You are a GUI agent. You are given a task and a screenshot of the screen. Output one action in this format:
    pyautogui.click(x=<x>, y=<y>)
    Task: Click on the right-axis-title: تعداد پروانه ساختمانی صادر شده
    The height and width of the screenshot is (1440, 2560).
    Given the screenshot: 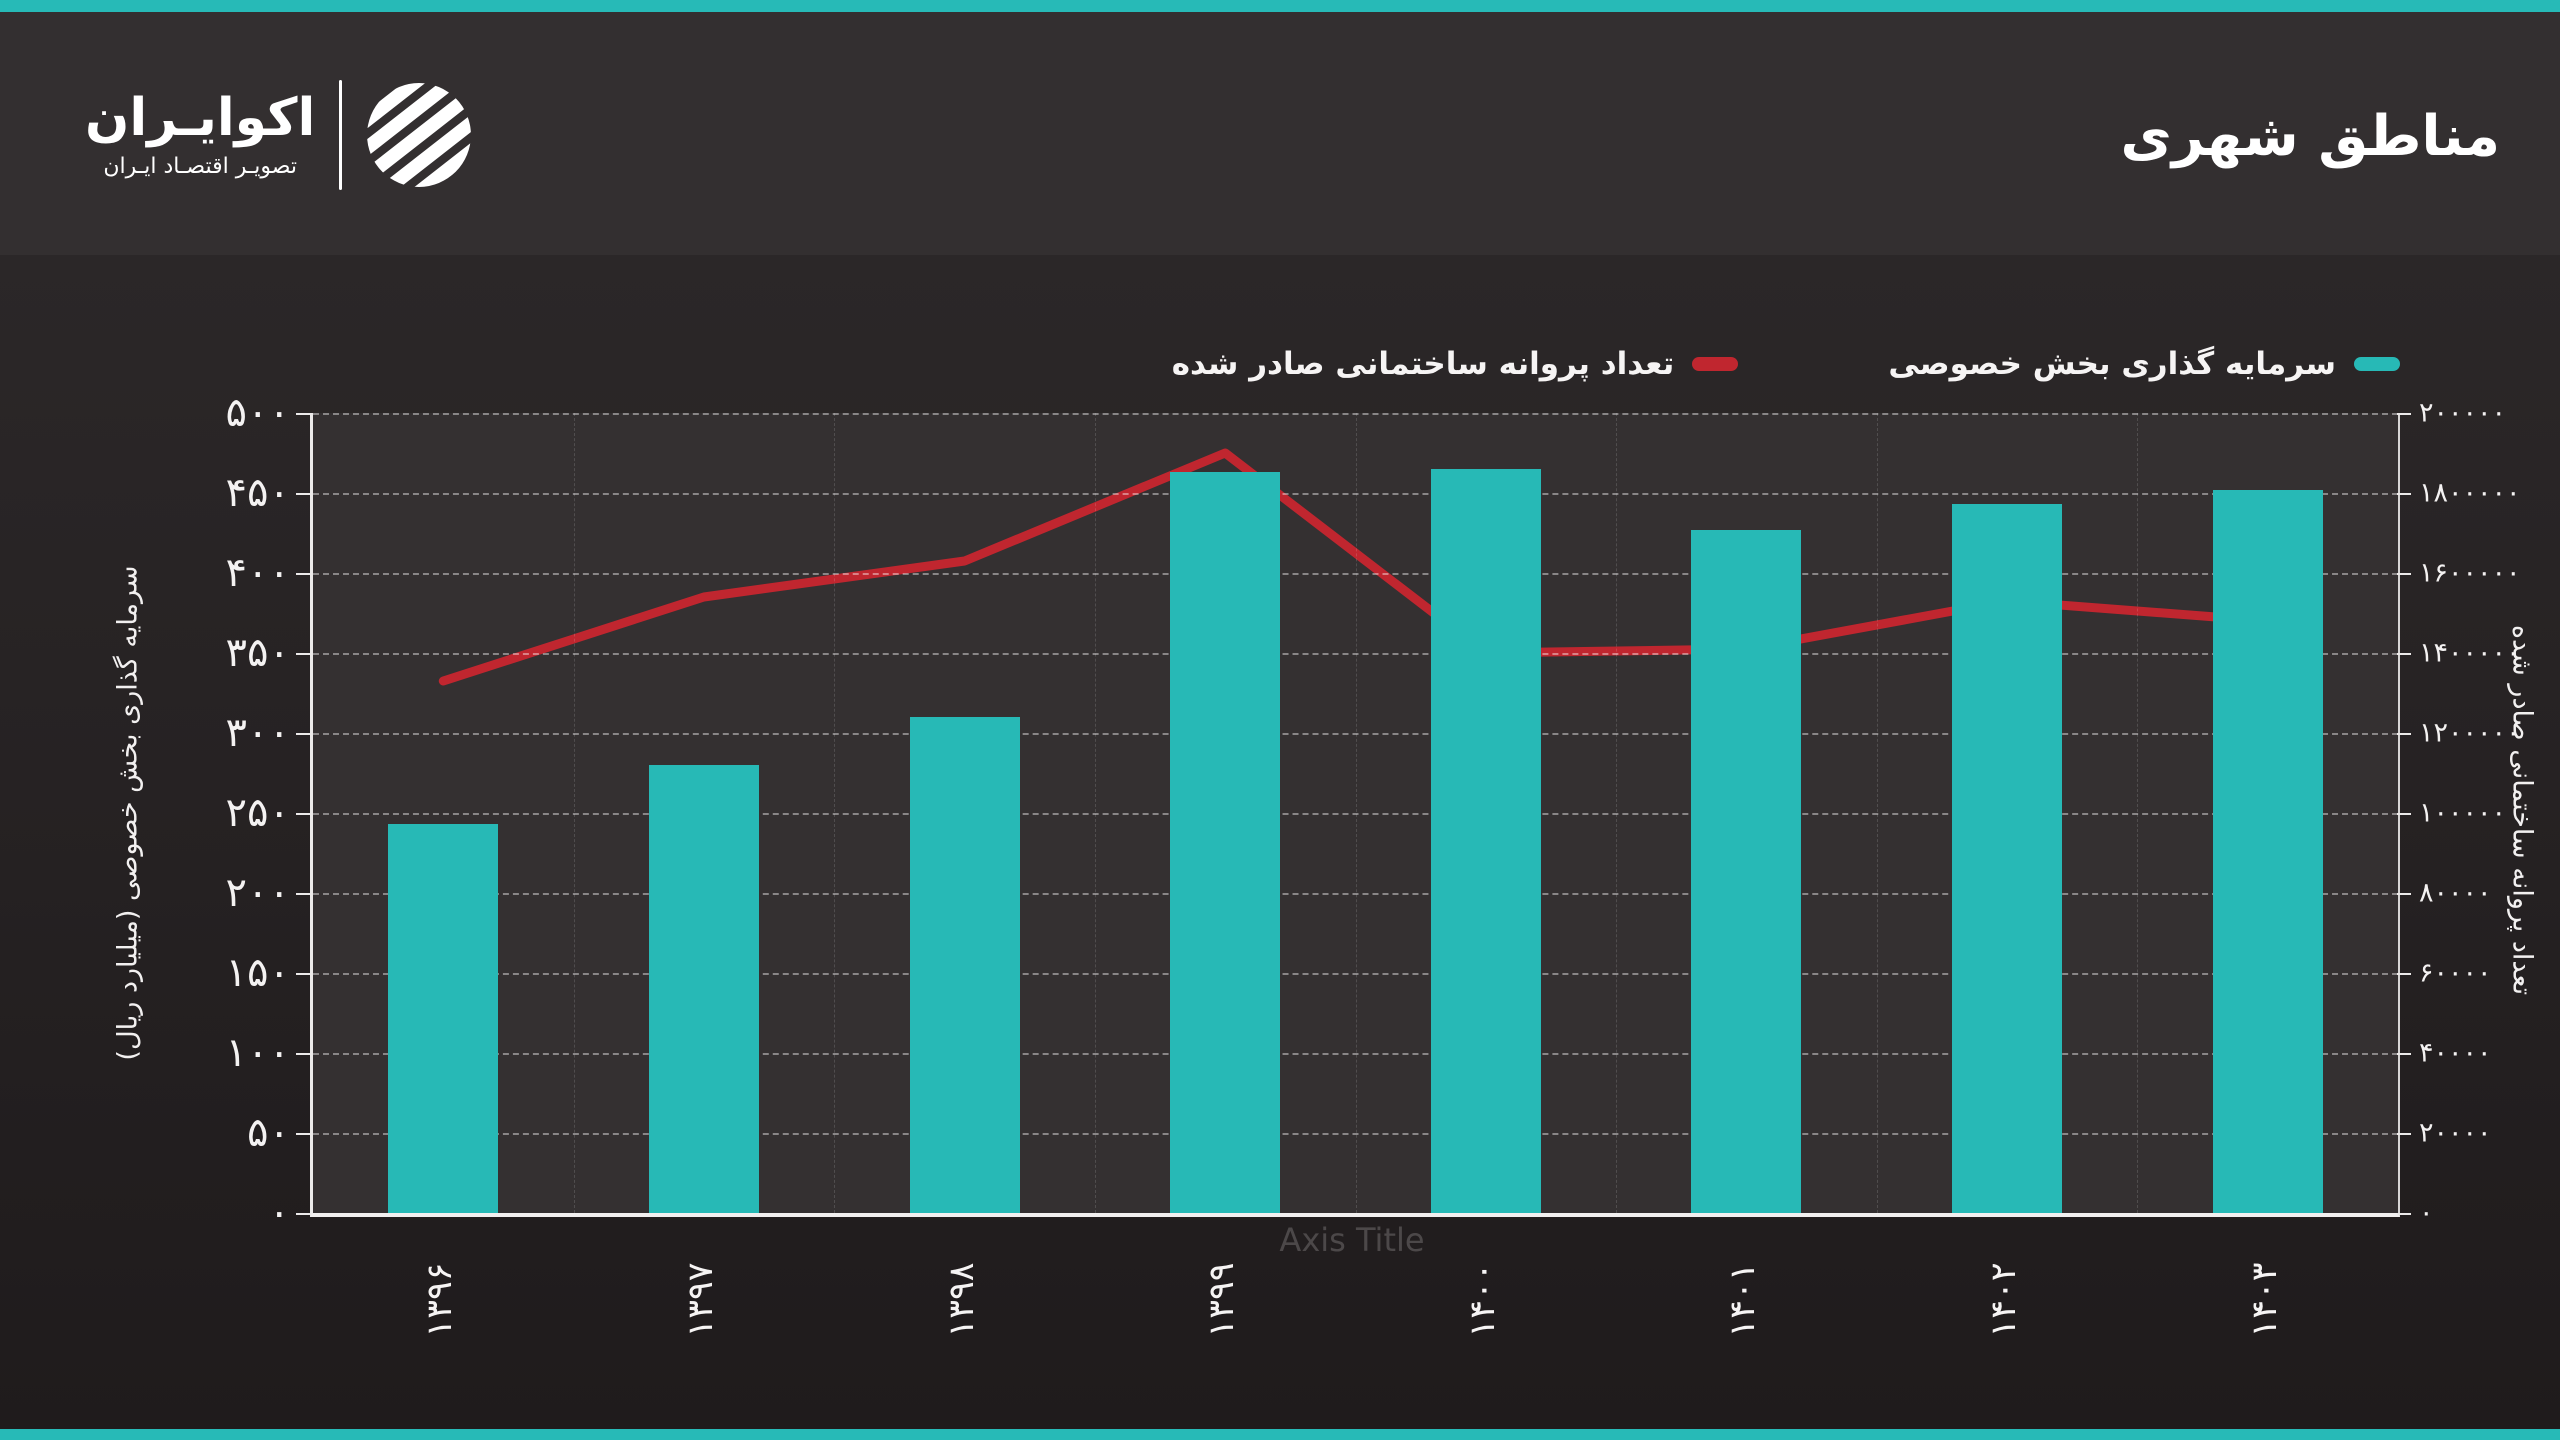 What is the action you would take?
    pyautogui.click(x=2522, y=810)
    